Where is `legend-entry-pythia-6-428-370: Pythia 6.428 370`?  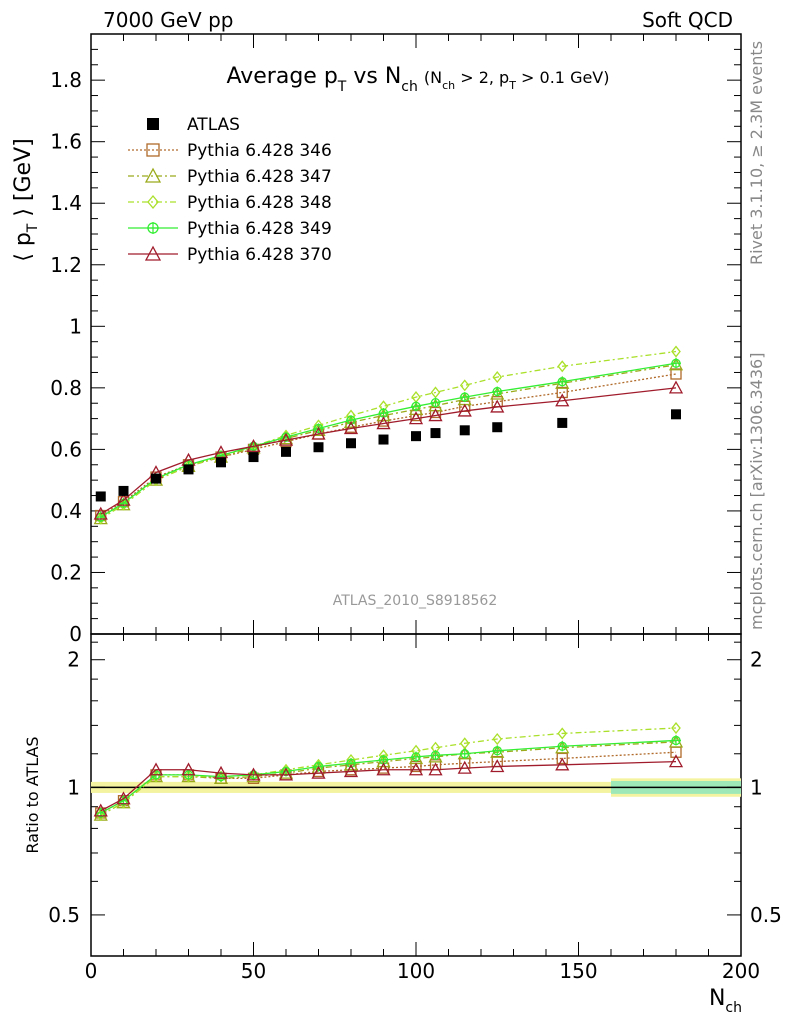 legend-entry-pythia-6-428-370: Pythia 6.428 370 is located at coordinates (230, 255).